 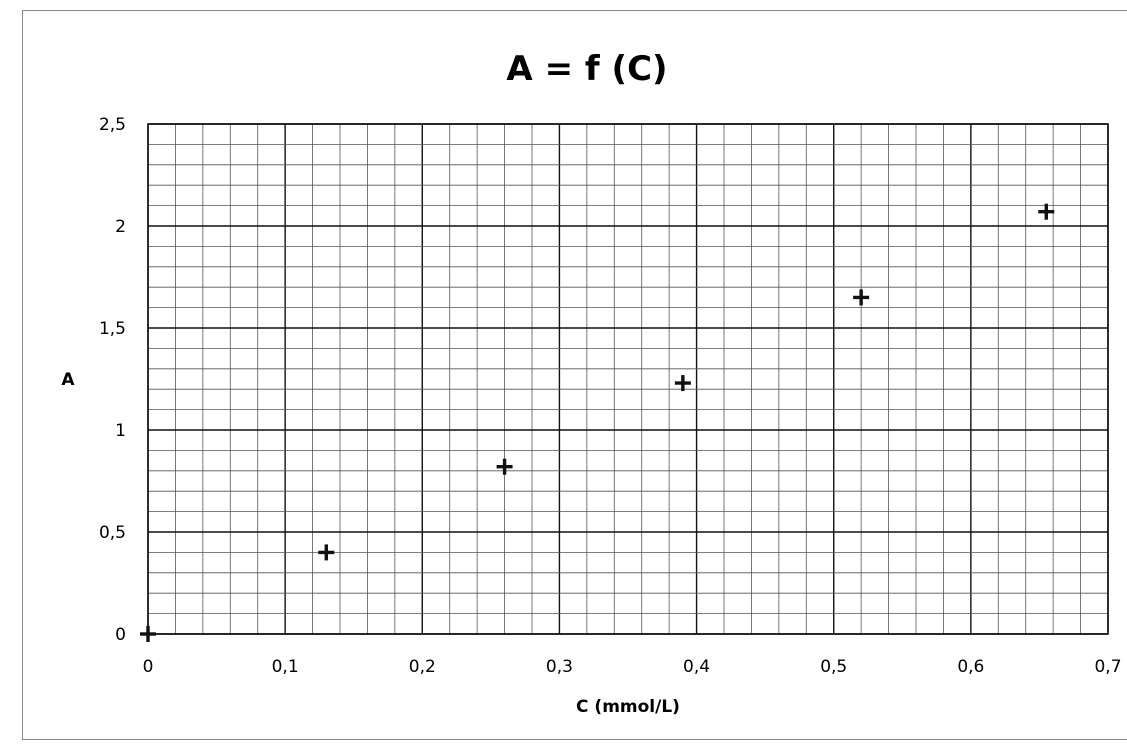 What do you see at coordinates (112, 533) in the screenshot?
I see `y-tick-label: 0,5` at bounding box center [112, 533].